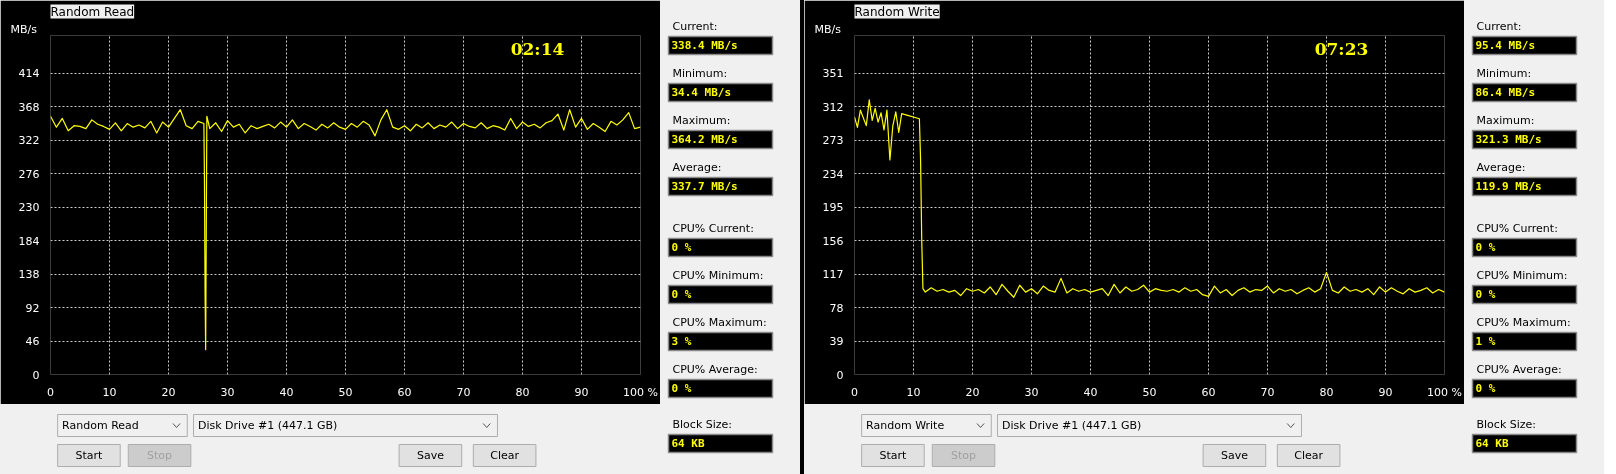 The width and height of the screenshot is (1616, 474). Describe the element at coordinates (1341, 48) in the screenshot. I see `annotation: 07:23` at that location.